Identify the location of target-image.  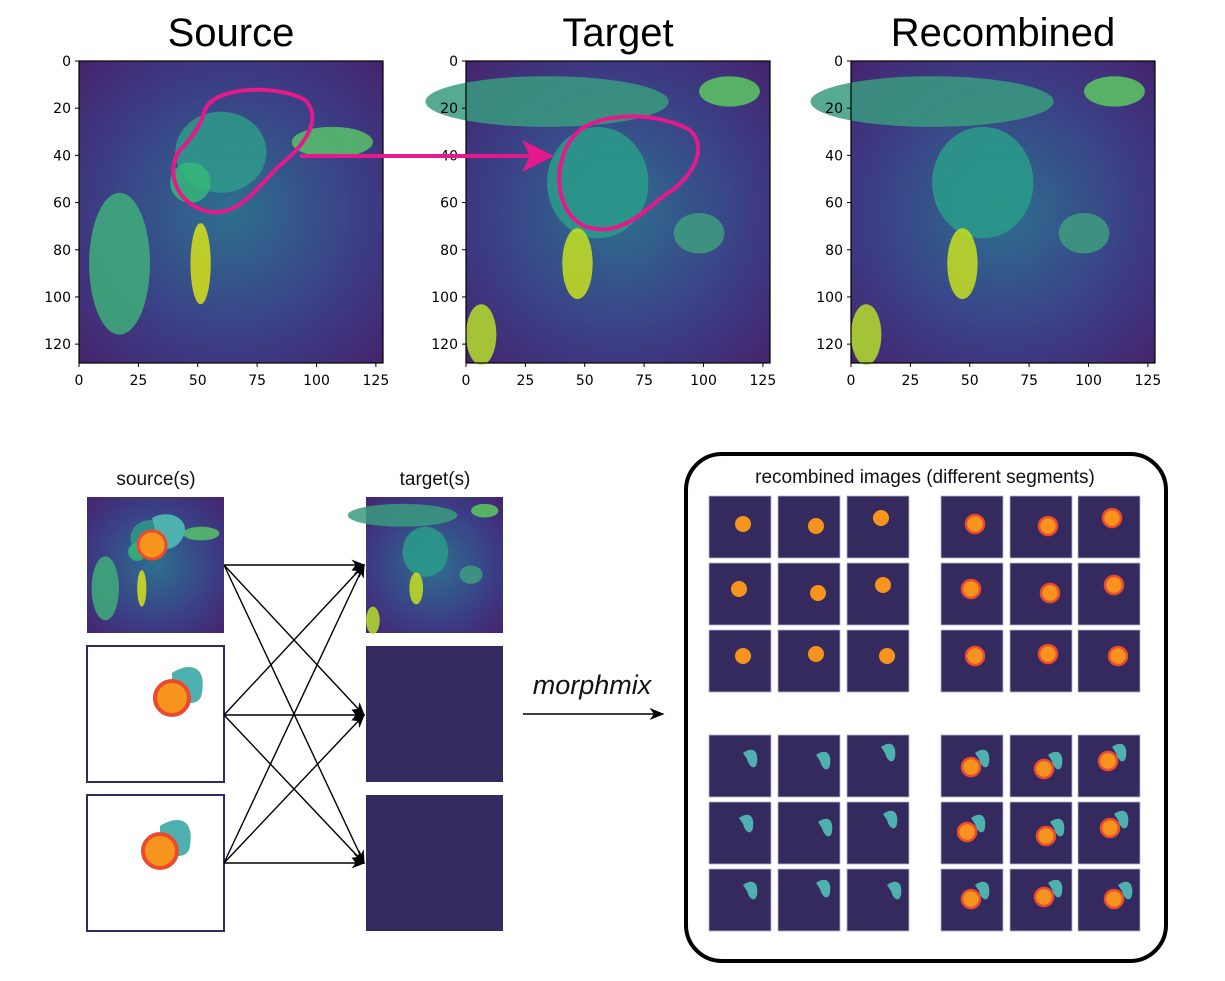
(425, 565).